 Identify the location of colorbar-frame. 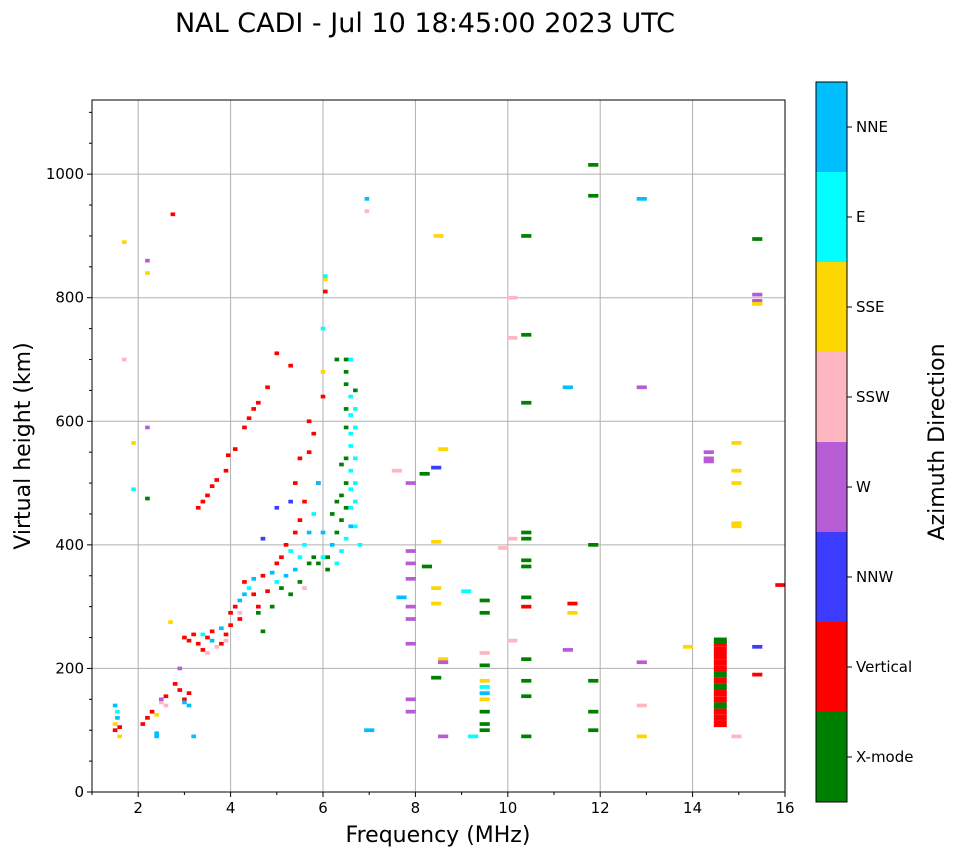
(831, 442).